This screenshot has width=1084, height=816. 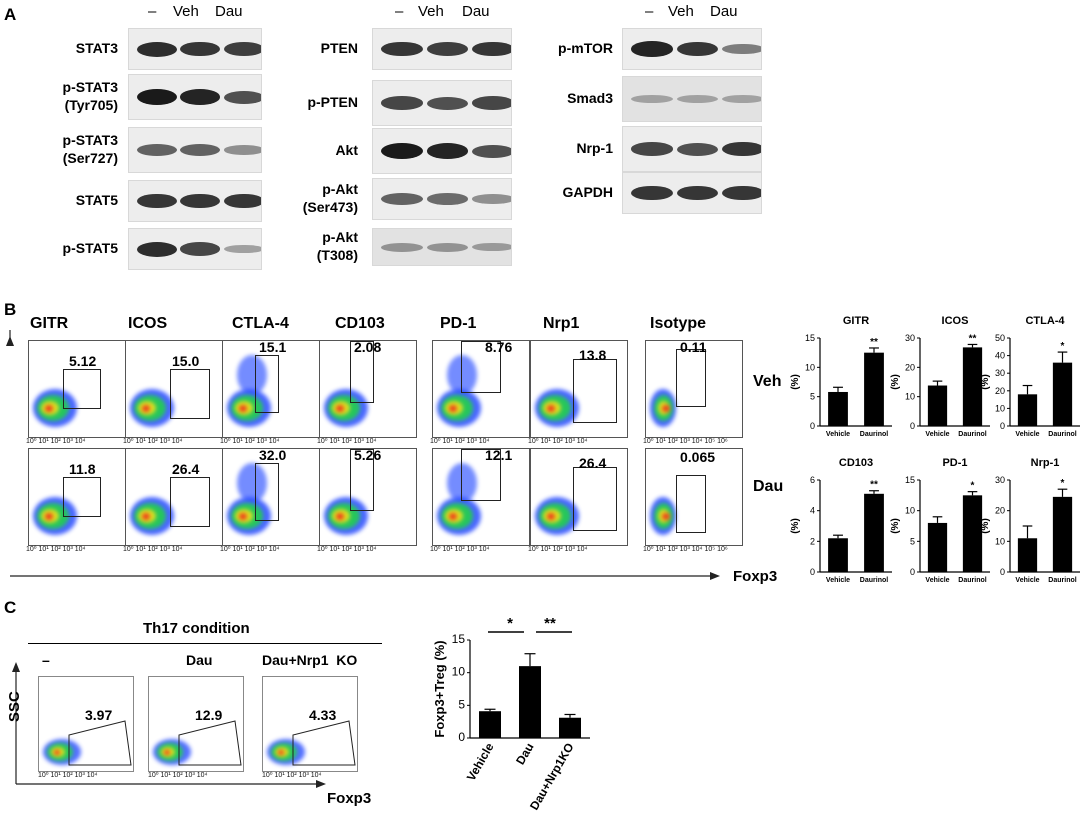 What do you see at coordinates (694, 497) in the screenshot?
I see `flow-plot-isotype-dau: 0.065` at bounding box center [694, 497].